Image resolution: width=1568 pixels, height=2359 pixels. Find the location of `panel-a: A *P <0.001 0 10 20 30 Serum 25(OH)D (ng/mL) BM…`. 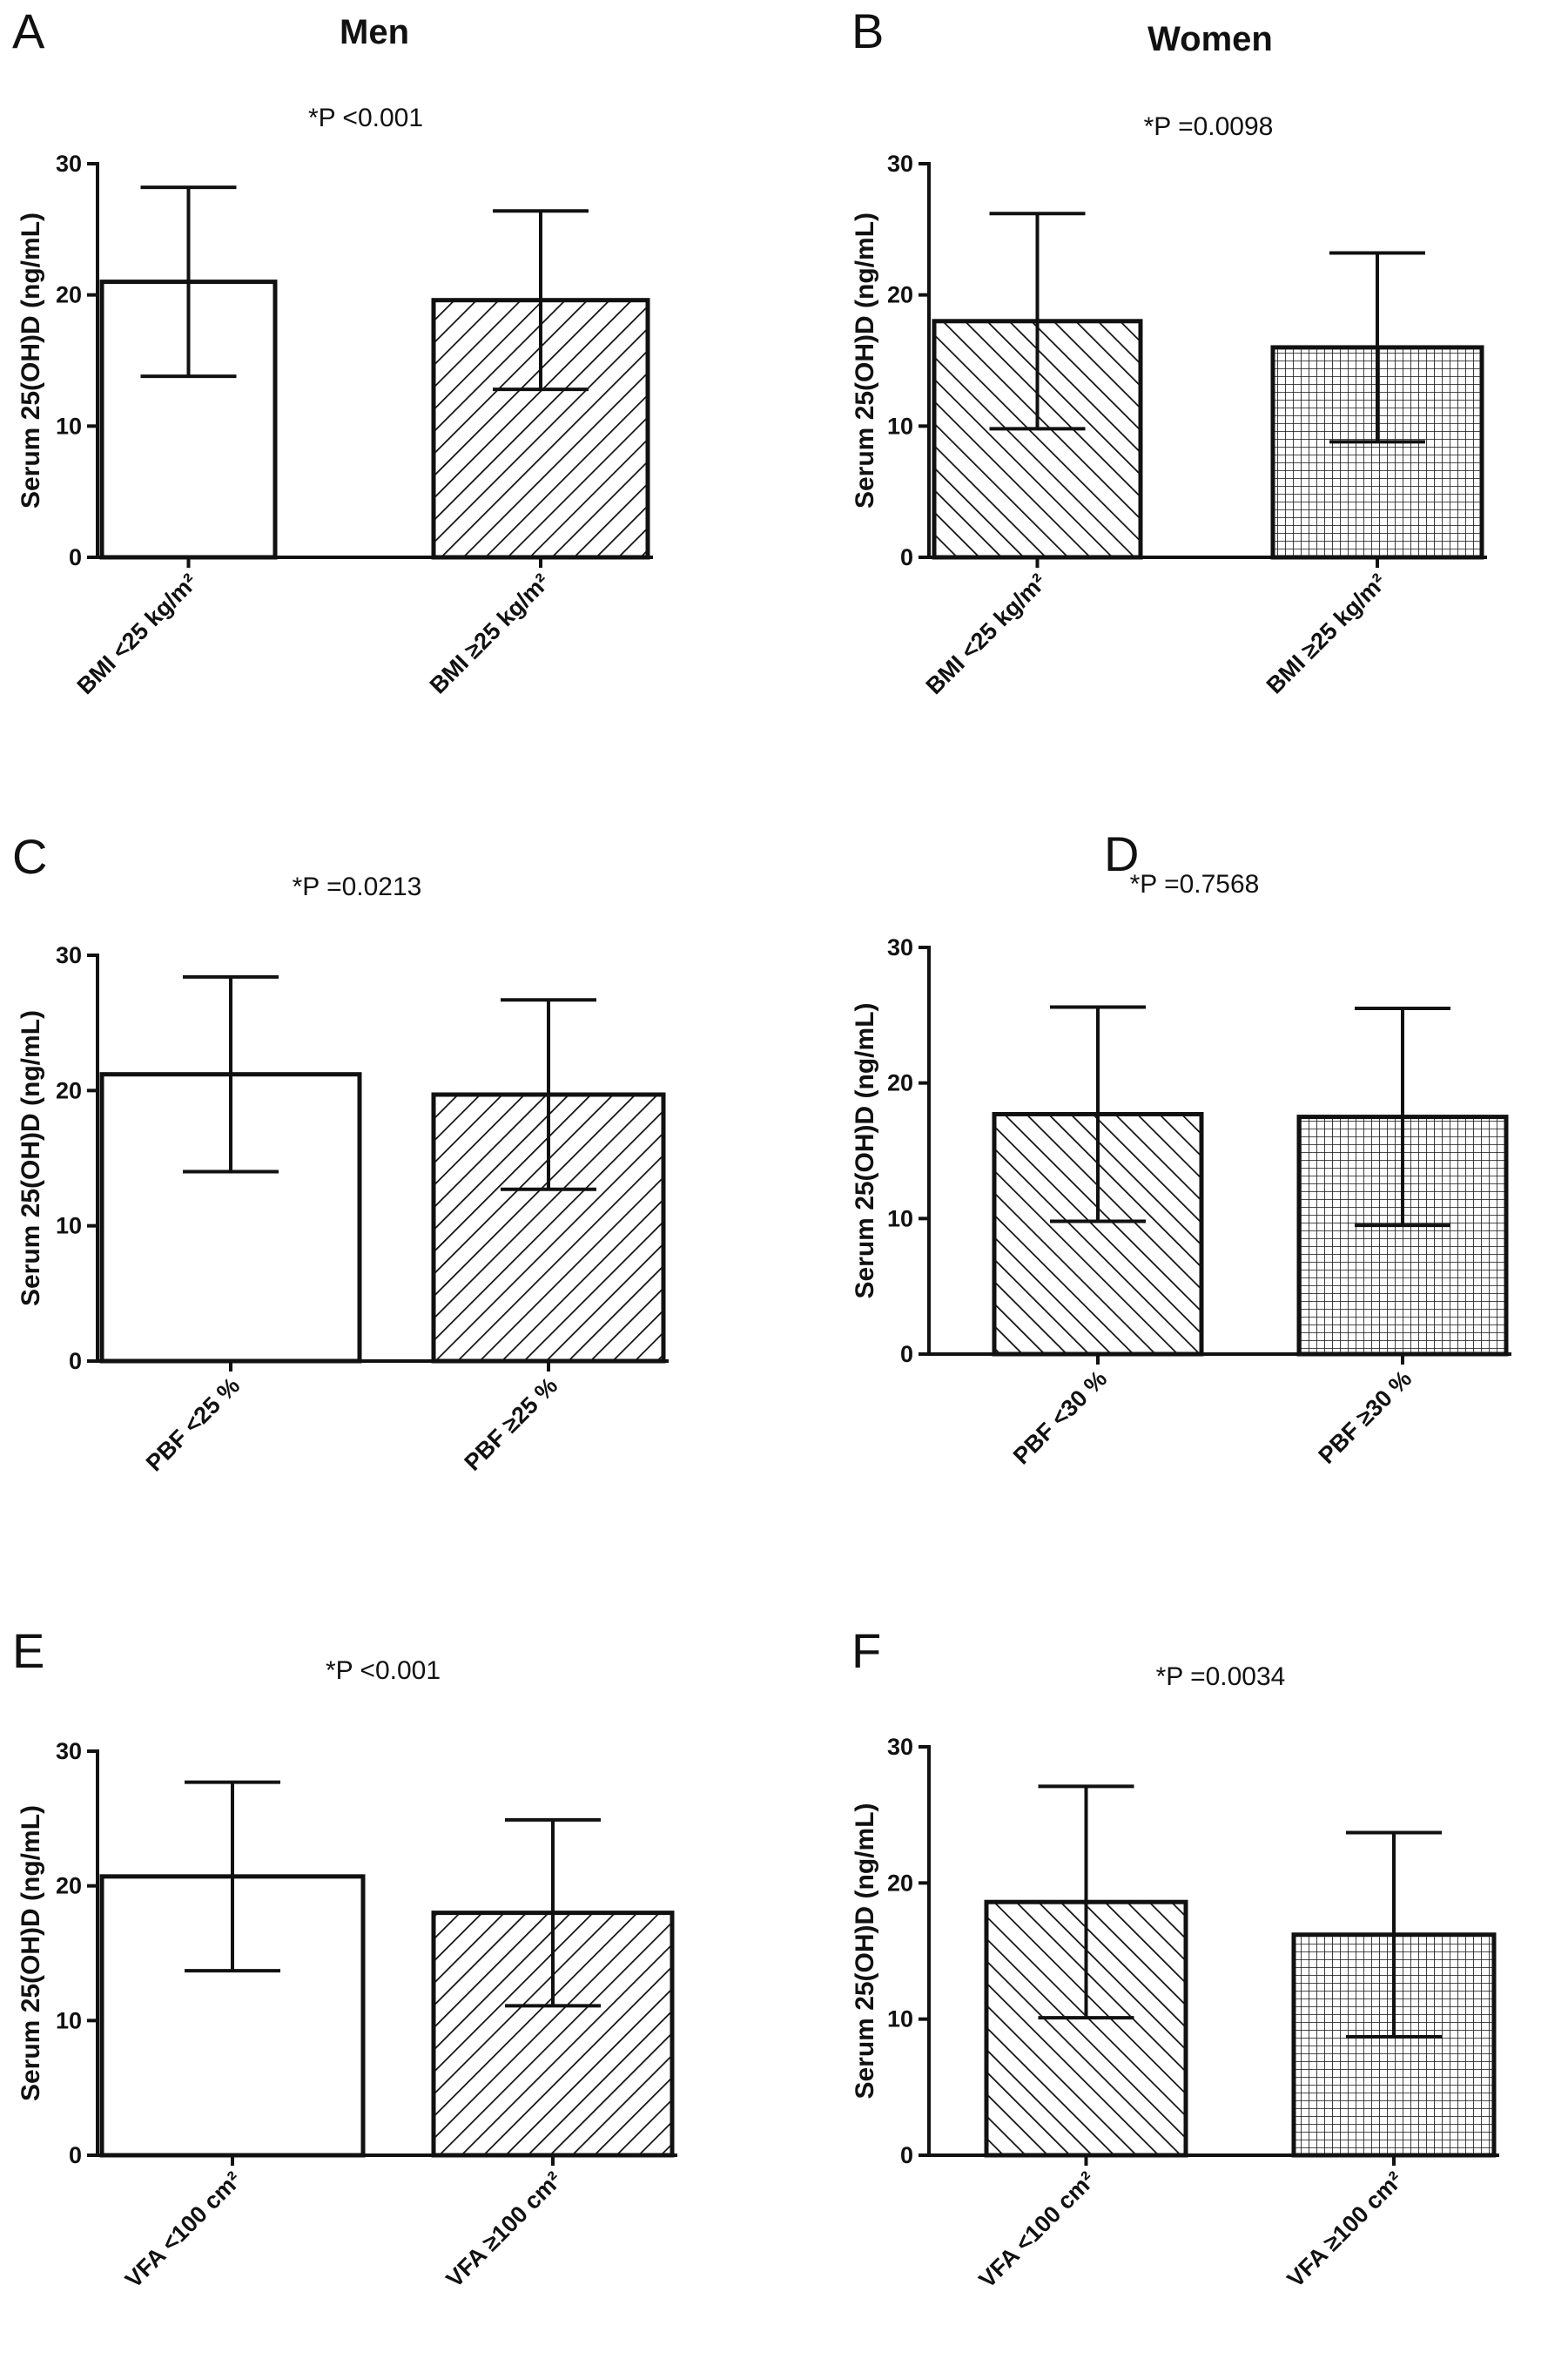

panel-a: A *P <0.001 0 10 20 30 Serum 25(OH)D (ng/mL) BM… is located at coordinates (332, 351).